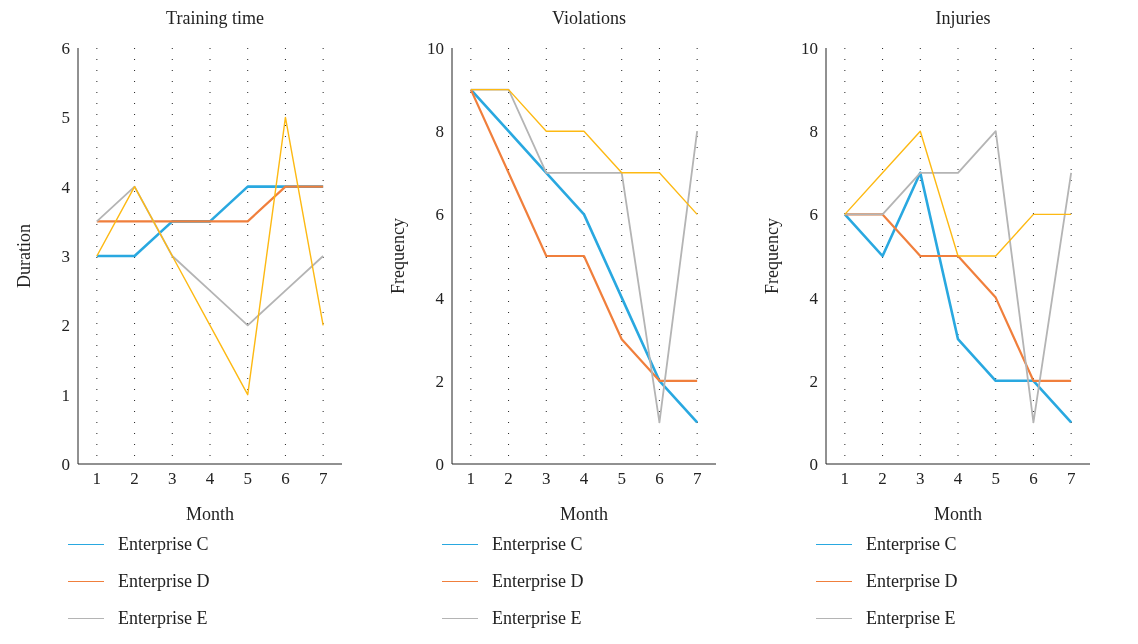 Image resolution: width=1138 pixels, height=644 pixels. I want to click on y-tick-label: 3, so click(65, 257).